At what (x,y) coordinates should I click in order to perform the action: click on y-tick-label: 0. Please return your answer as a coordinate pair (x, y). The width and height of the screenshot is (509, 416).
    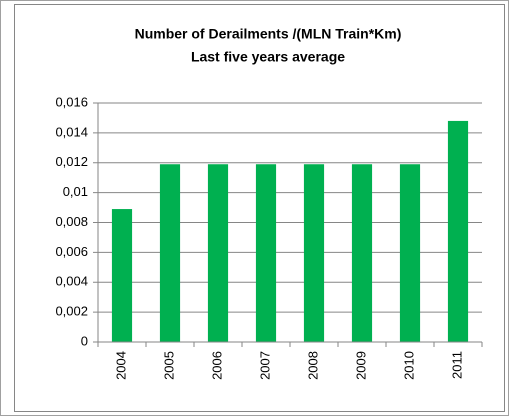
    Looking at the image, I should click on (84, 340).